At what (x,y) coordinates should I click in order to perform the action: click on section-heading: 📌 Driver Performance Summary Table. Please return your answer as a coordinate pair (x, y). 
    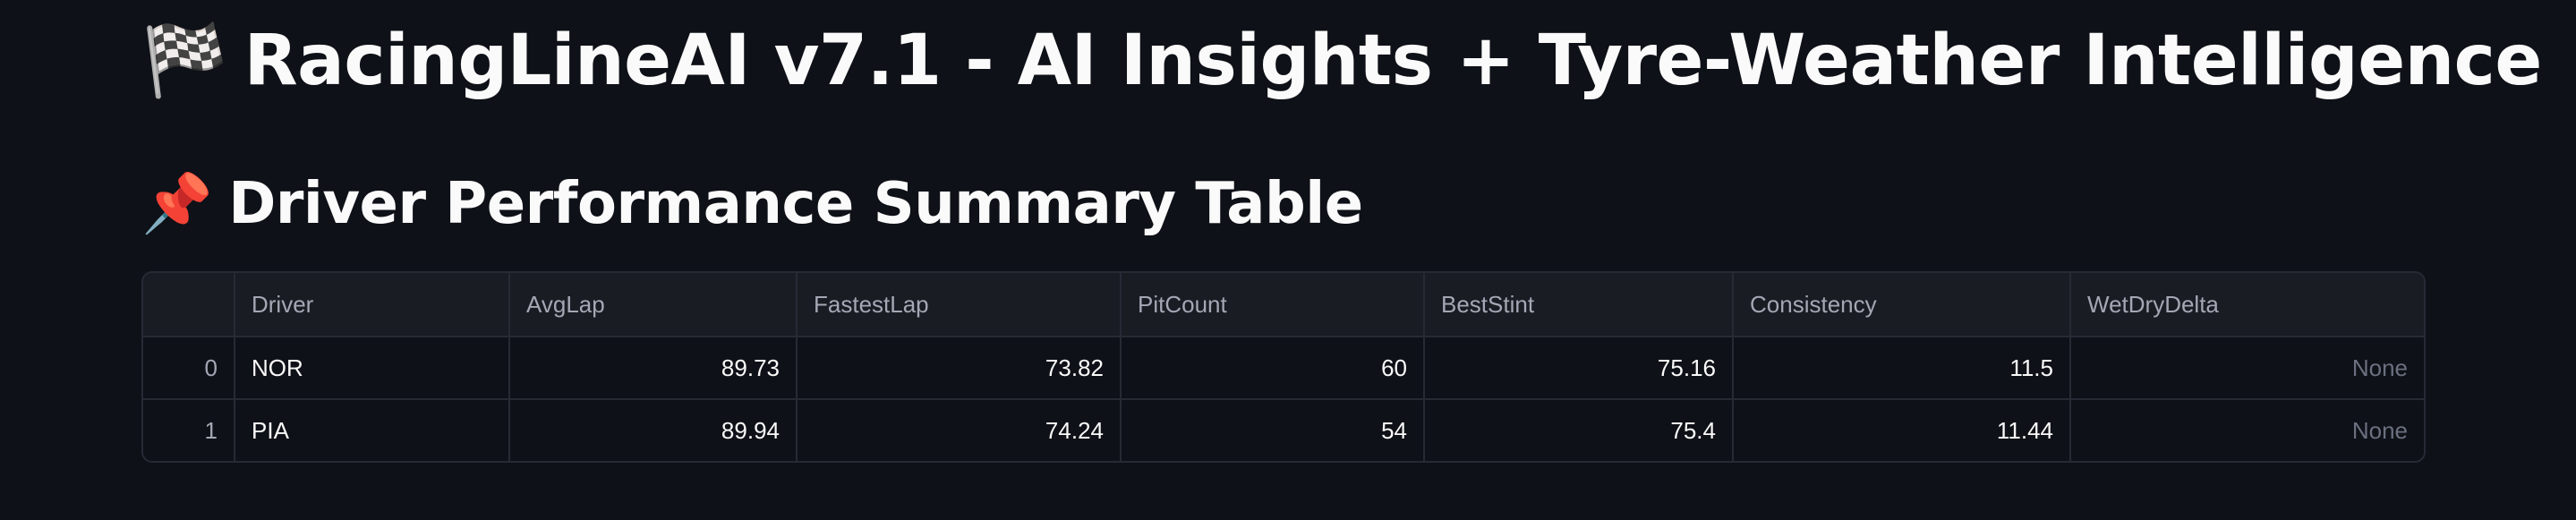
    Looking at the image, I should click on (752, 204).